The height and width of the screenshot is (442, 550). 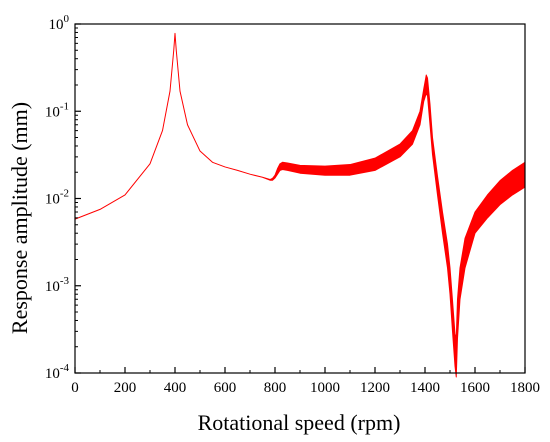 I want to click on x-tick-label: 600, so click(x=225, y=388).